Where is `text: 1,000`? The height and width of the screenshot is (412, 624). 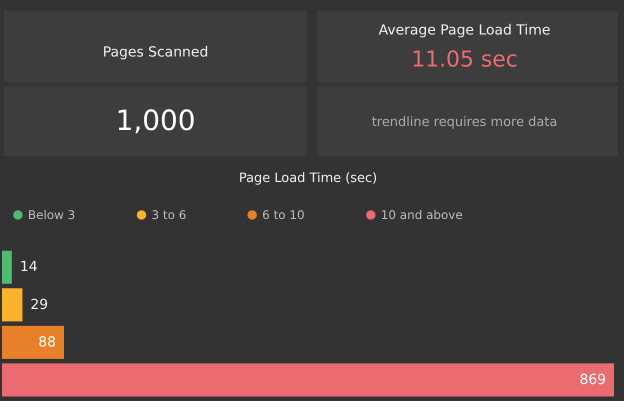
text: 1,000 is located at coordinates (156, 121).